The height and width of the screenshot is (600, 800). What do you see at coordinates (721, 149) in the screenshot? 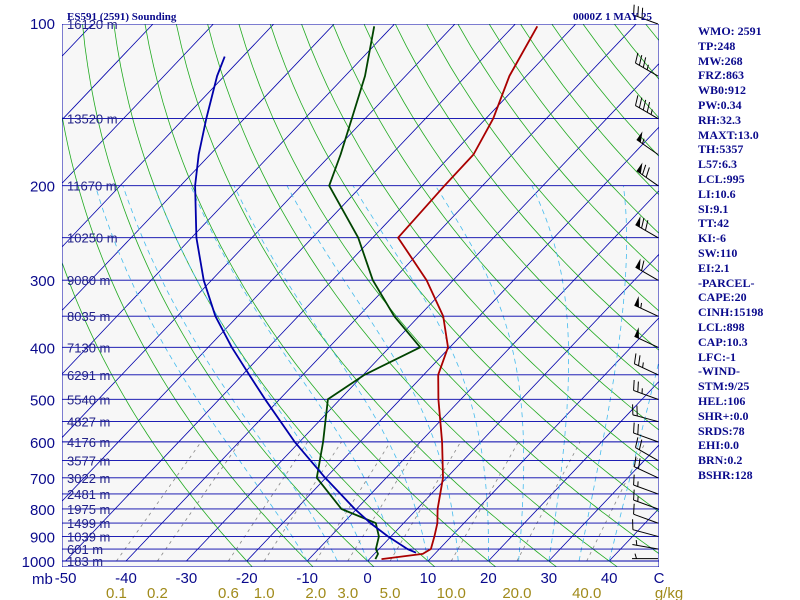
I see `stability-index: TH:5357` at bounding box center [721, 149].